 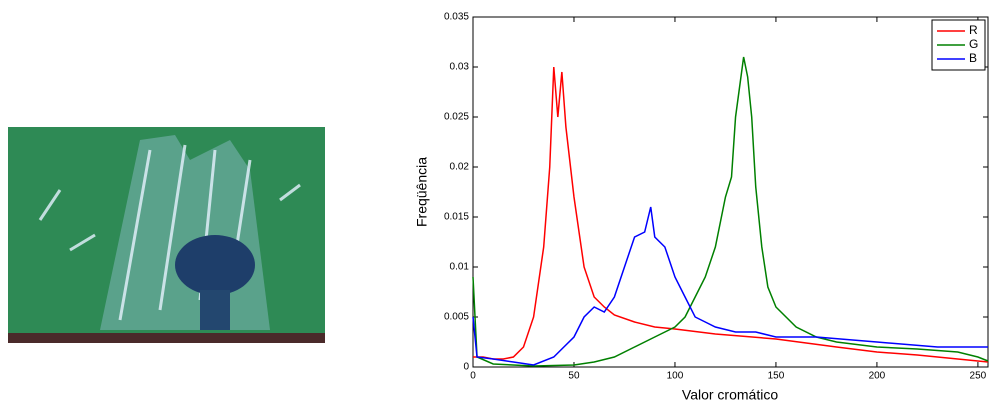 I want to click on x-tick-label: 0, so click(x=473, y=376).